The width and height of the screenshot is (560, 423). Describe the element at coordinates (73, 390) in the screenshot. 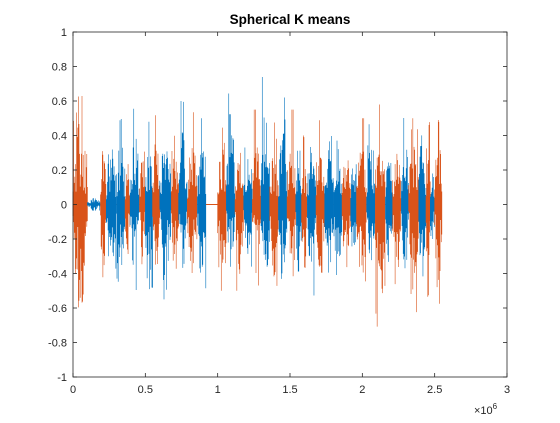

I see `x-tick-label: 0` at that location.